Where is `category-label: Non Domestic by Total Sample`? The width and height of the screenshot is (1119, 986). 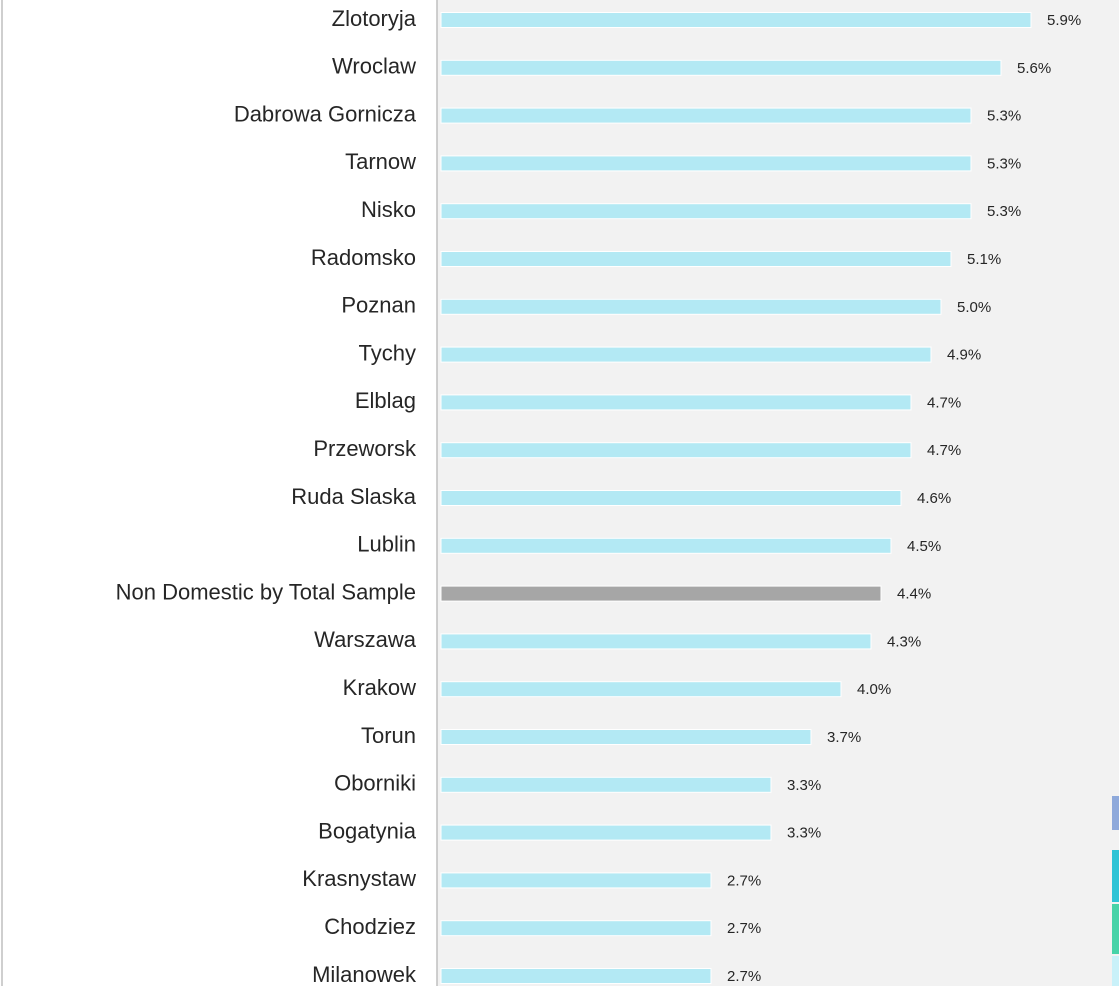
category-label: Non Domestic by Total Sample is located at coordinates (266, 591).